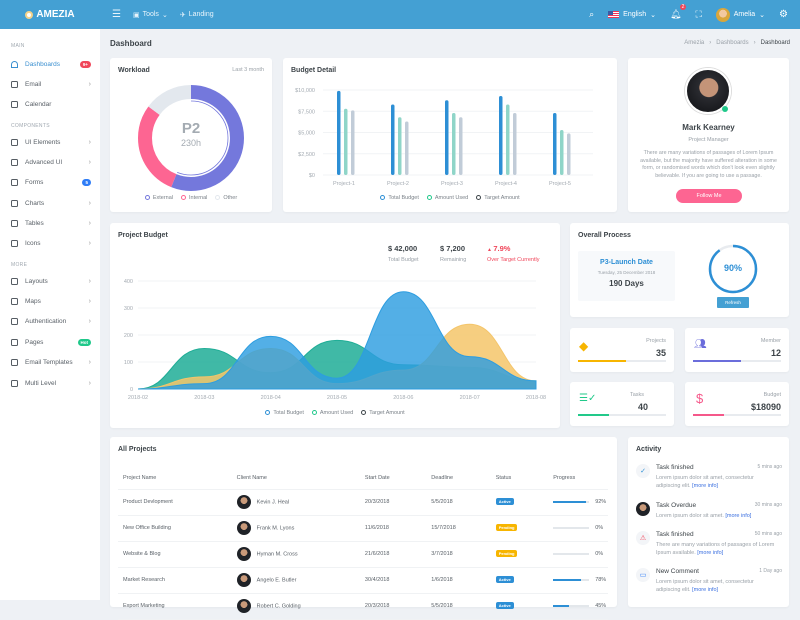  Describe the element at coordinates (136, 15) in the screenshot. I see `tools-icon: ▣` at that location.